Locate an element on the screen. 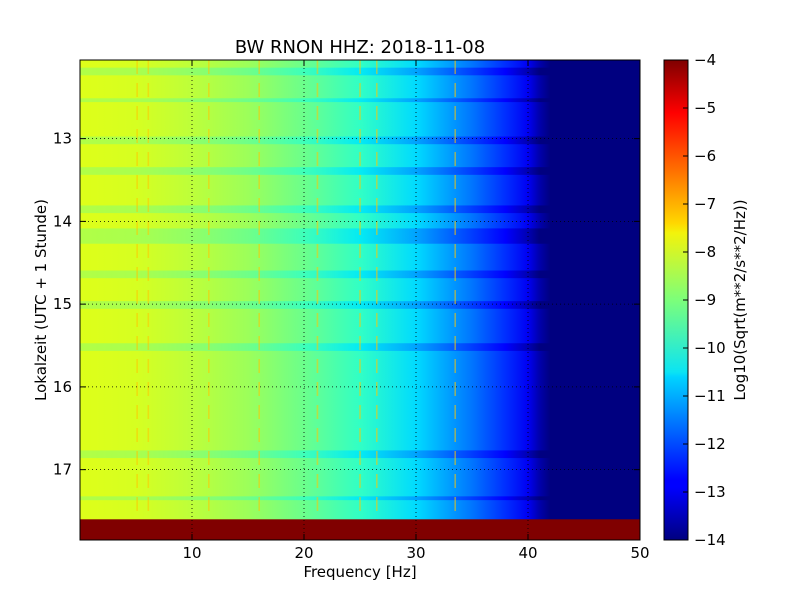 The height and width of the screenshot is (600, 800). y-axis-label: Lokalzeit (UTC + 1 Stunde) is located at coordinates (41, 300).